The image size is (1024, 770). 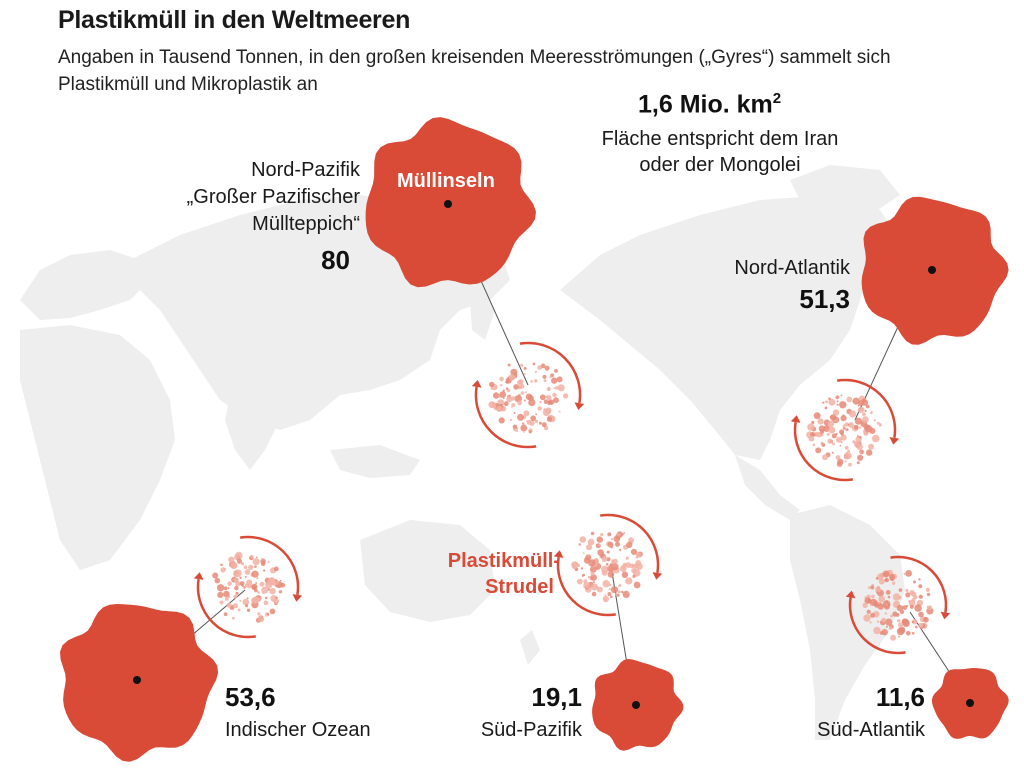 I want to click on nord-pazifik-value: 80, so click(x=335, y=260).